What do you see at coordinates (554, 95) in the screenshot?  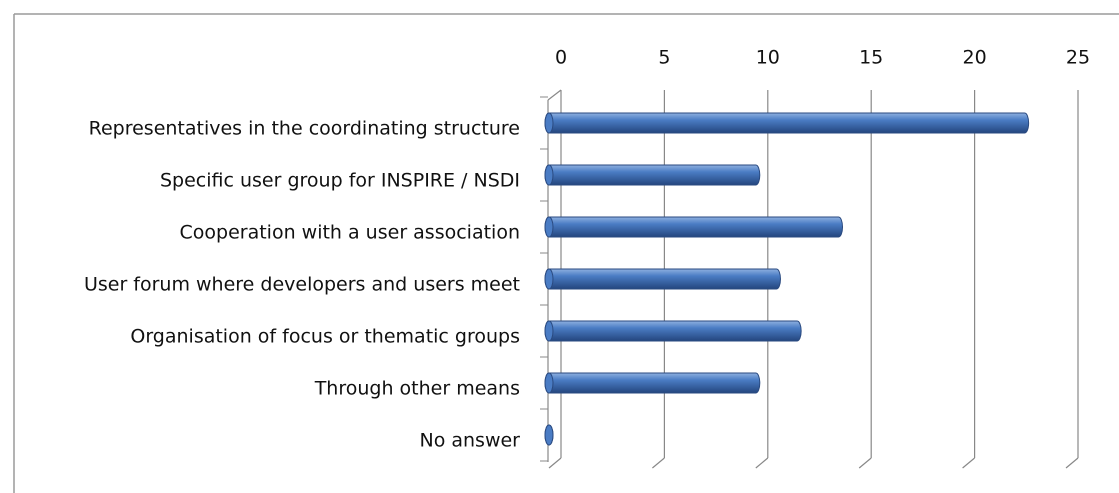 I see `left-wall-top` at bounding box center [554, 95].